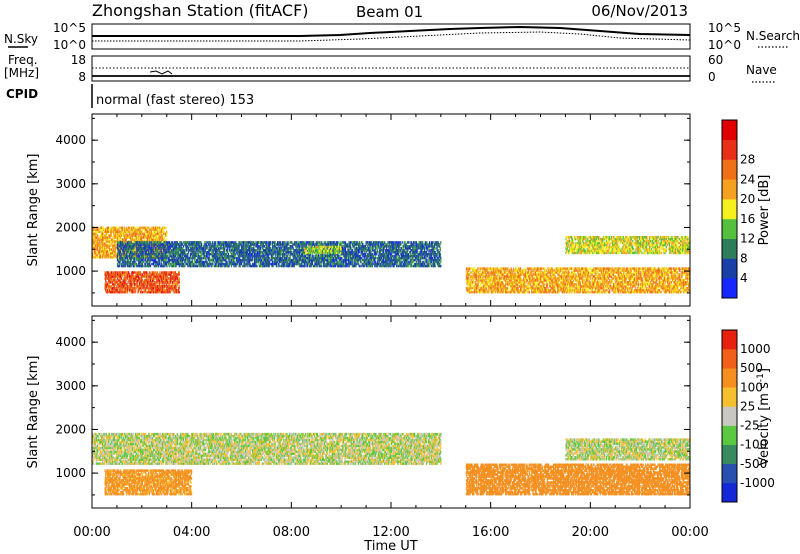 This screenshot has width=800, height=554. Describe the element at coordinates (390, 68) in the screenshot. I see `freq-panel: Freq. [MHz] 18 8 60 0 Nave` at that location.